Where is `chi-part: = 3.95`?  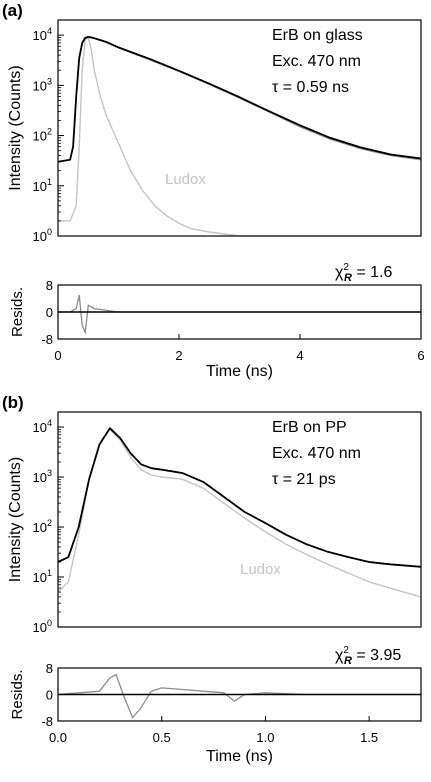
chi-part: = 3.95 is located at coordinates (376, 655).